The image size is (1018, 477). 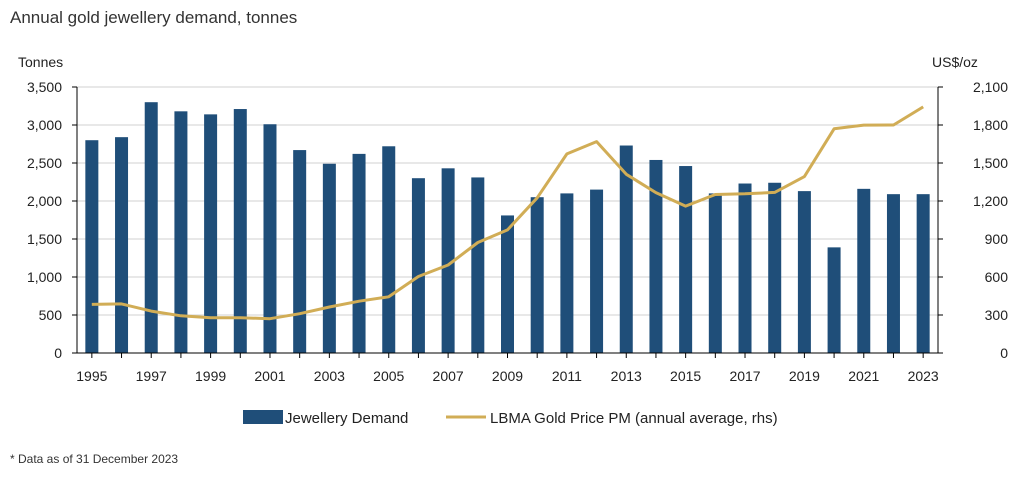 What do you see at coordinates (990, 163) in the screenshot?
I see `y-tick-right-label: 1,500` at bounding box center [990, 163].